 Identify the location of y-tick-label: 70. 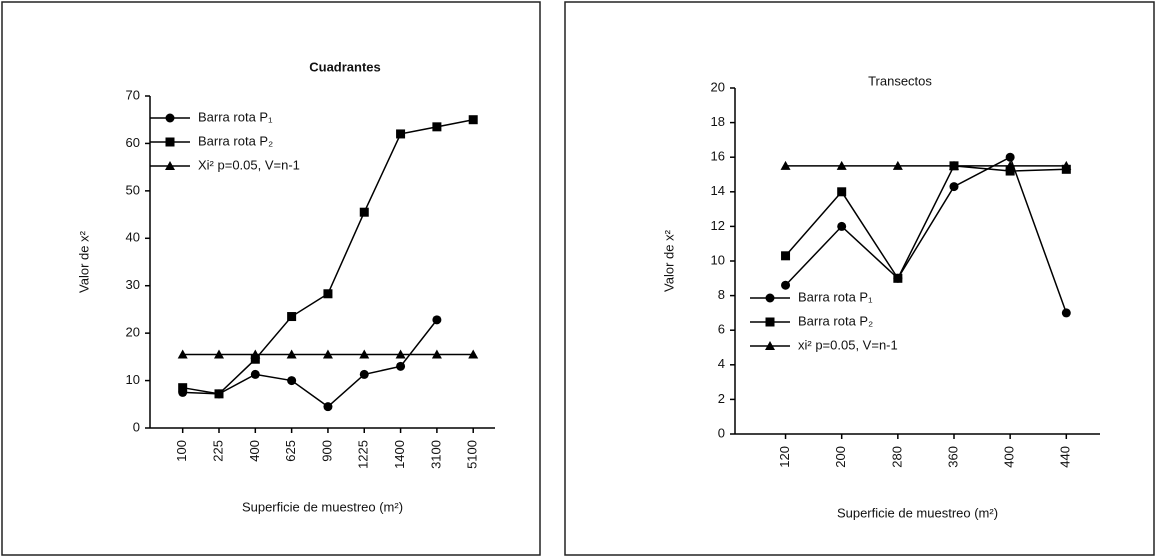
(133, 94).